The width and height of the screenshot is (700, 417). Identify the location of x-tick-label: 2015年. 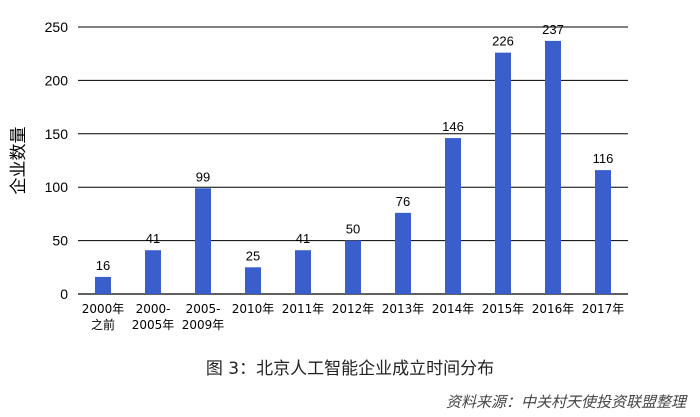
(503, 309).